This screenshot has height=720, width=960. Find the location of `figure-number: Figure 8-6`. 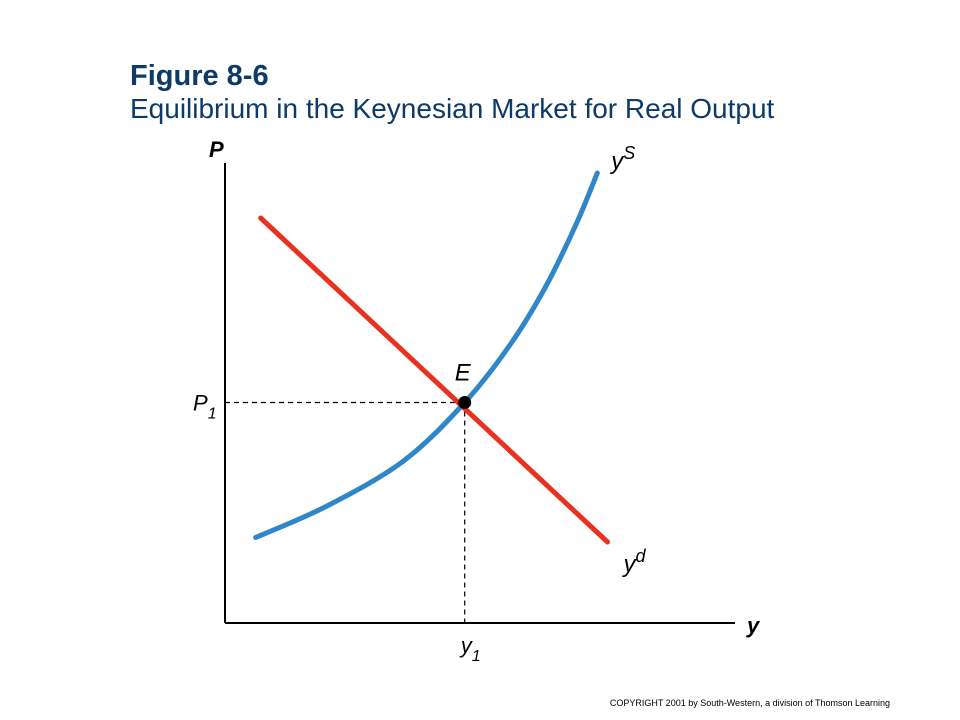

figure-number: Figure 8-6 is located at coordinates (199, 76).